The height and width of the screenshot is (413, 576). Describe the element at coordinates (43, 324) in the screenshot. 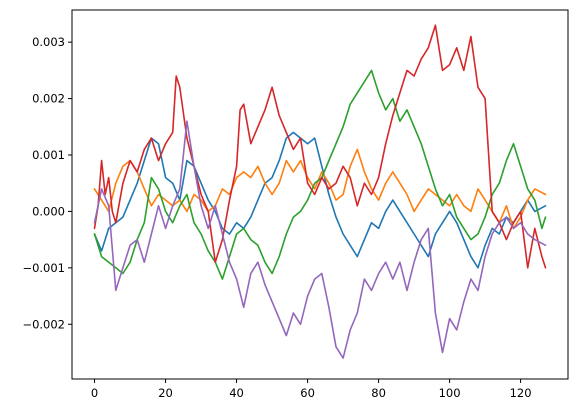

I see `y-tick-label: −0.002` at that location.